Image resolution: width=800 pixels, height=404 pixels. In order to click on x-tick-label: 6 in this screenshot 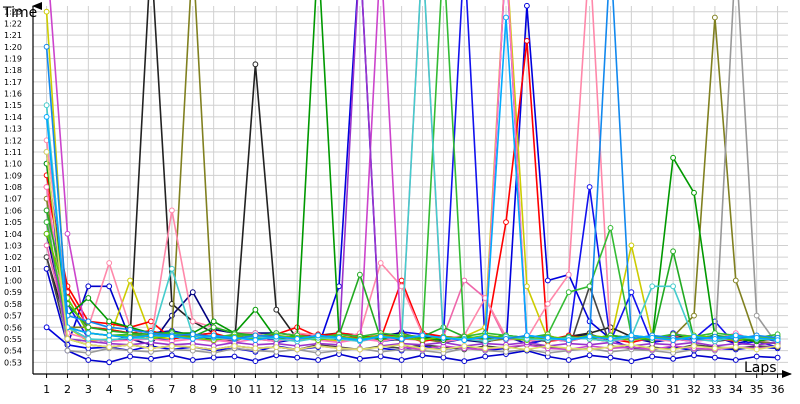, I will do `click(151, 389)`.